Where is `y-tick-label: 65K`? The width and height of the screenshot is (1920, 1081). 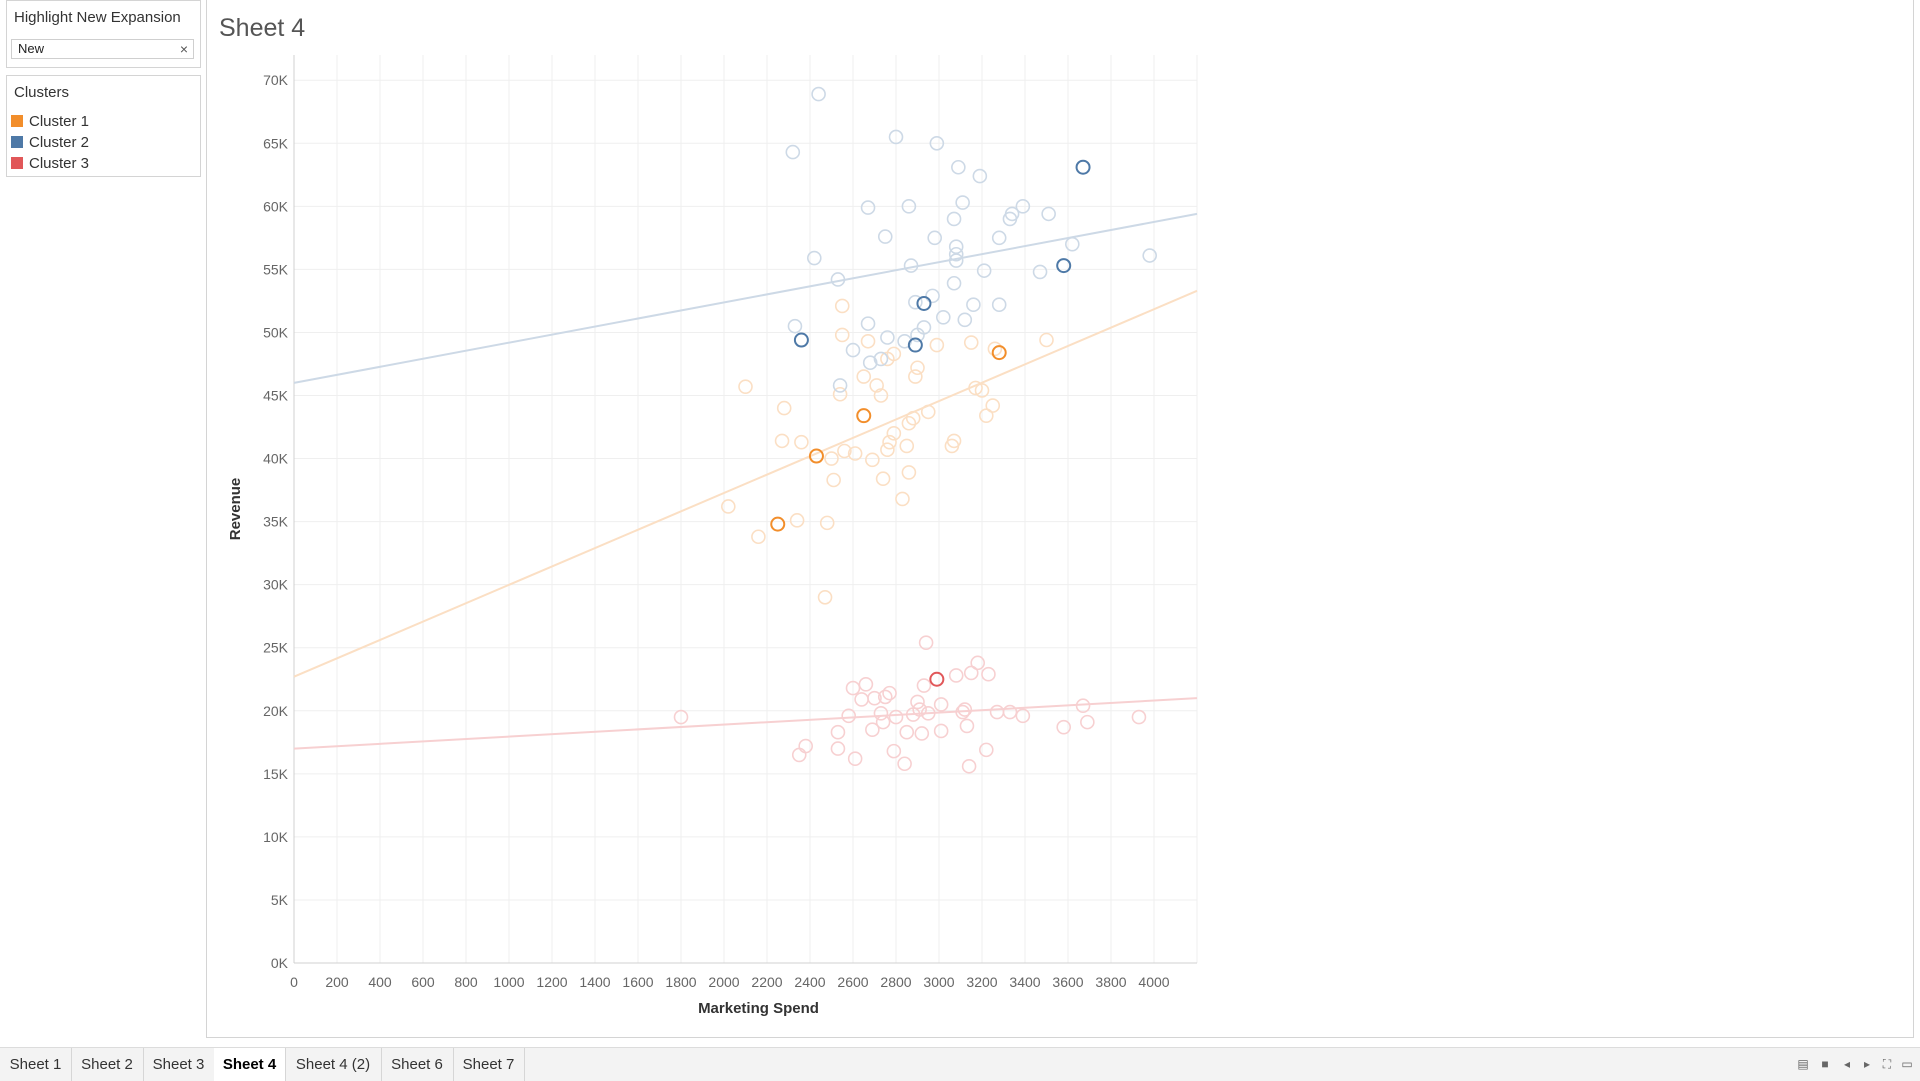 y-tick-label: 65K is located at coordinates (276, 143).